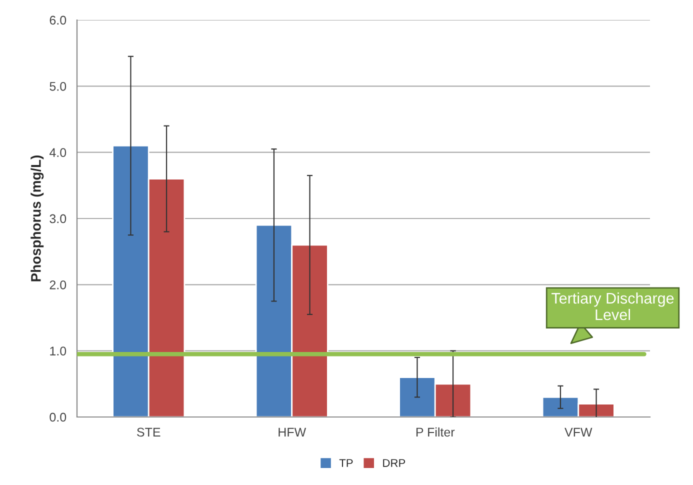 The image size is (693, 485). What do you see at coordinates (292, 432) in the screenshot?
I see `x-tick-label: HFW` at bounding box center [292, 432].